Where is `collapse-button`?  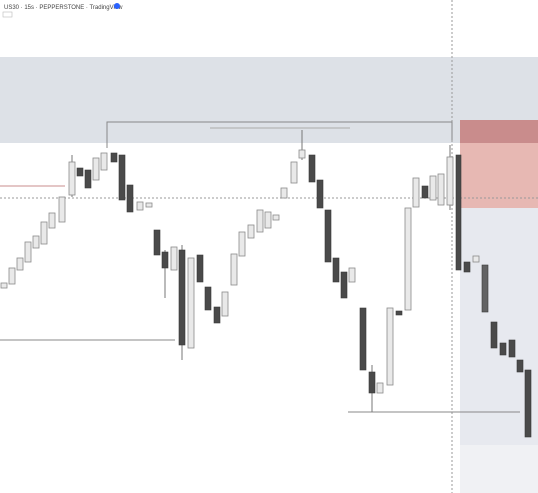 collapse-button is located at coordinates (7, 14).